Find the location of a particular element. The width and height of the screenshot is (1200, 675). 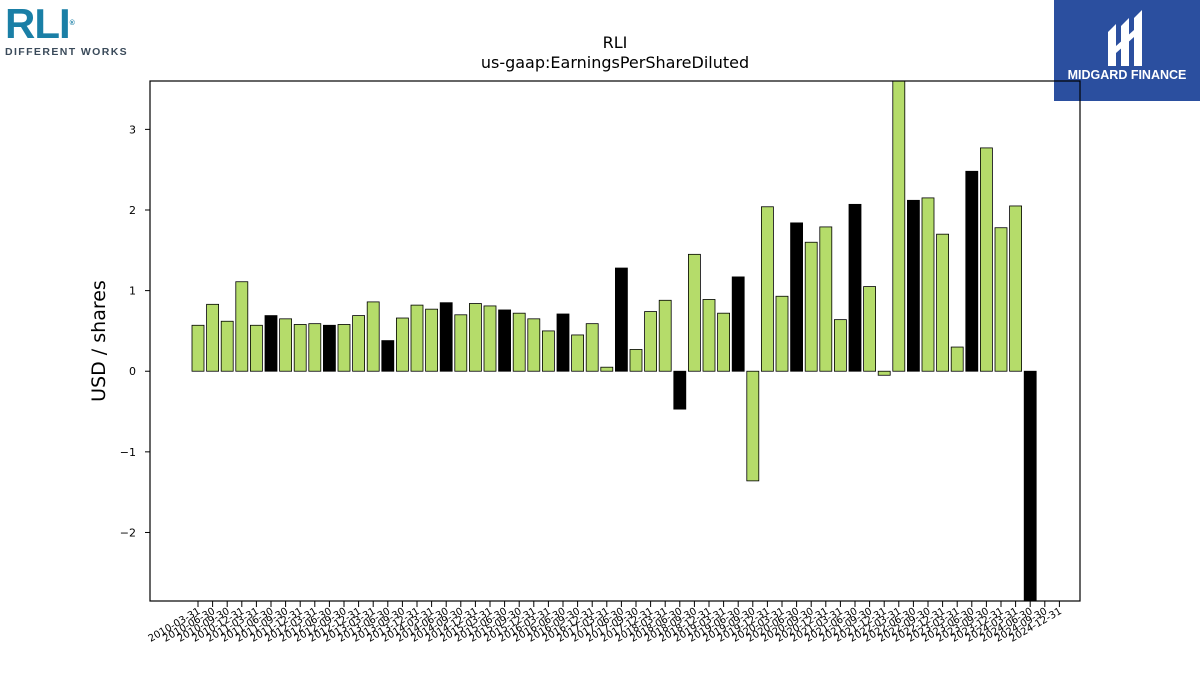

y-tick-label: −2 is located at coordinates (128, 532).